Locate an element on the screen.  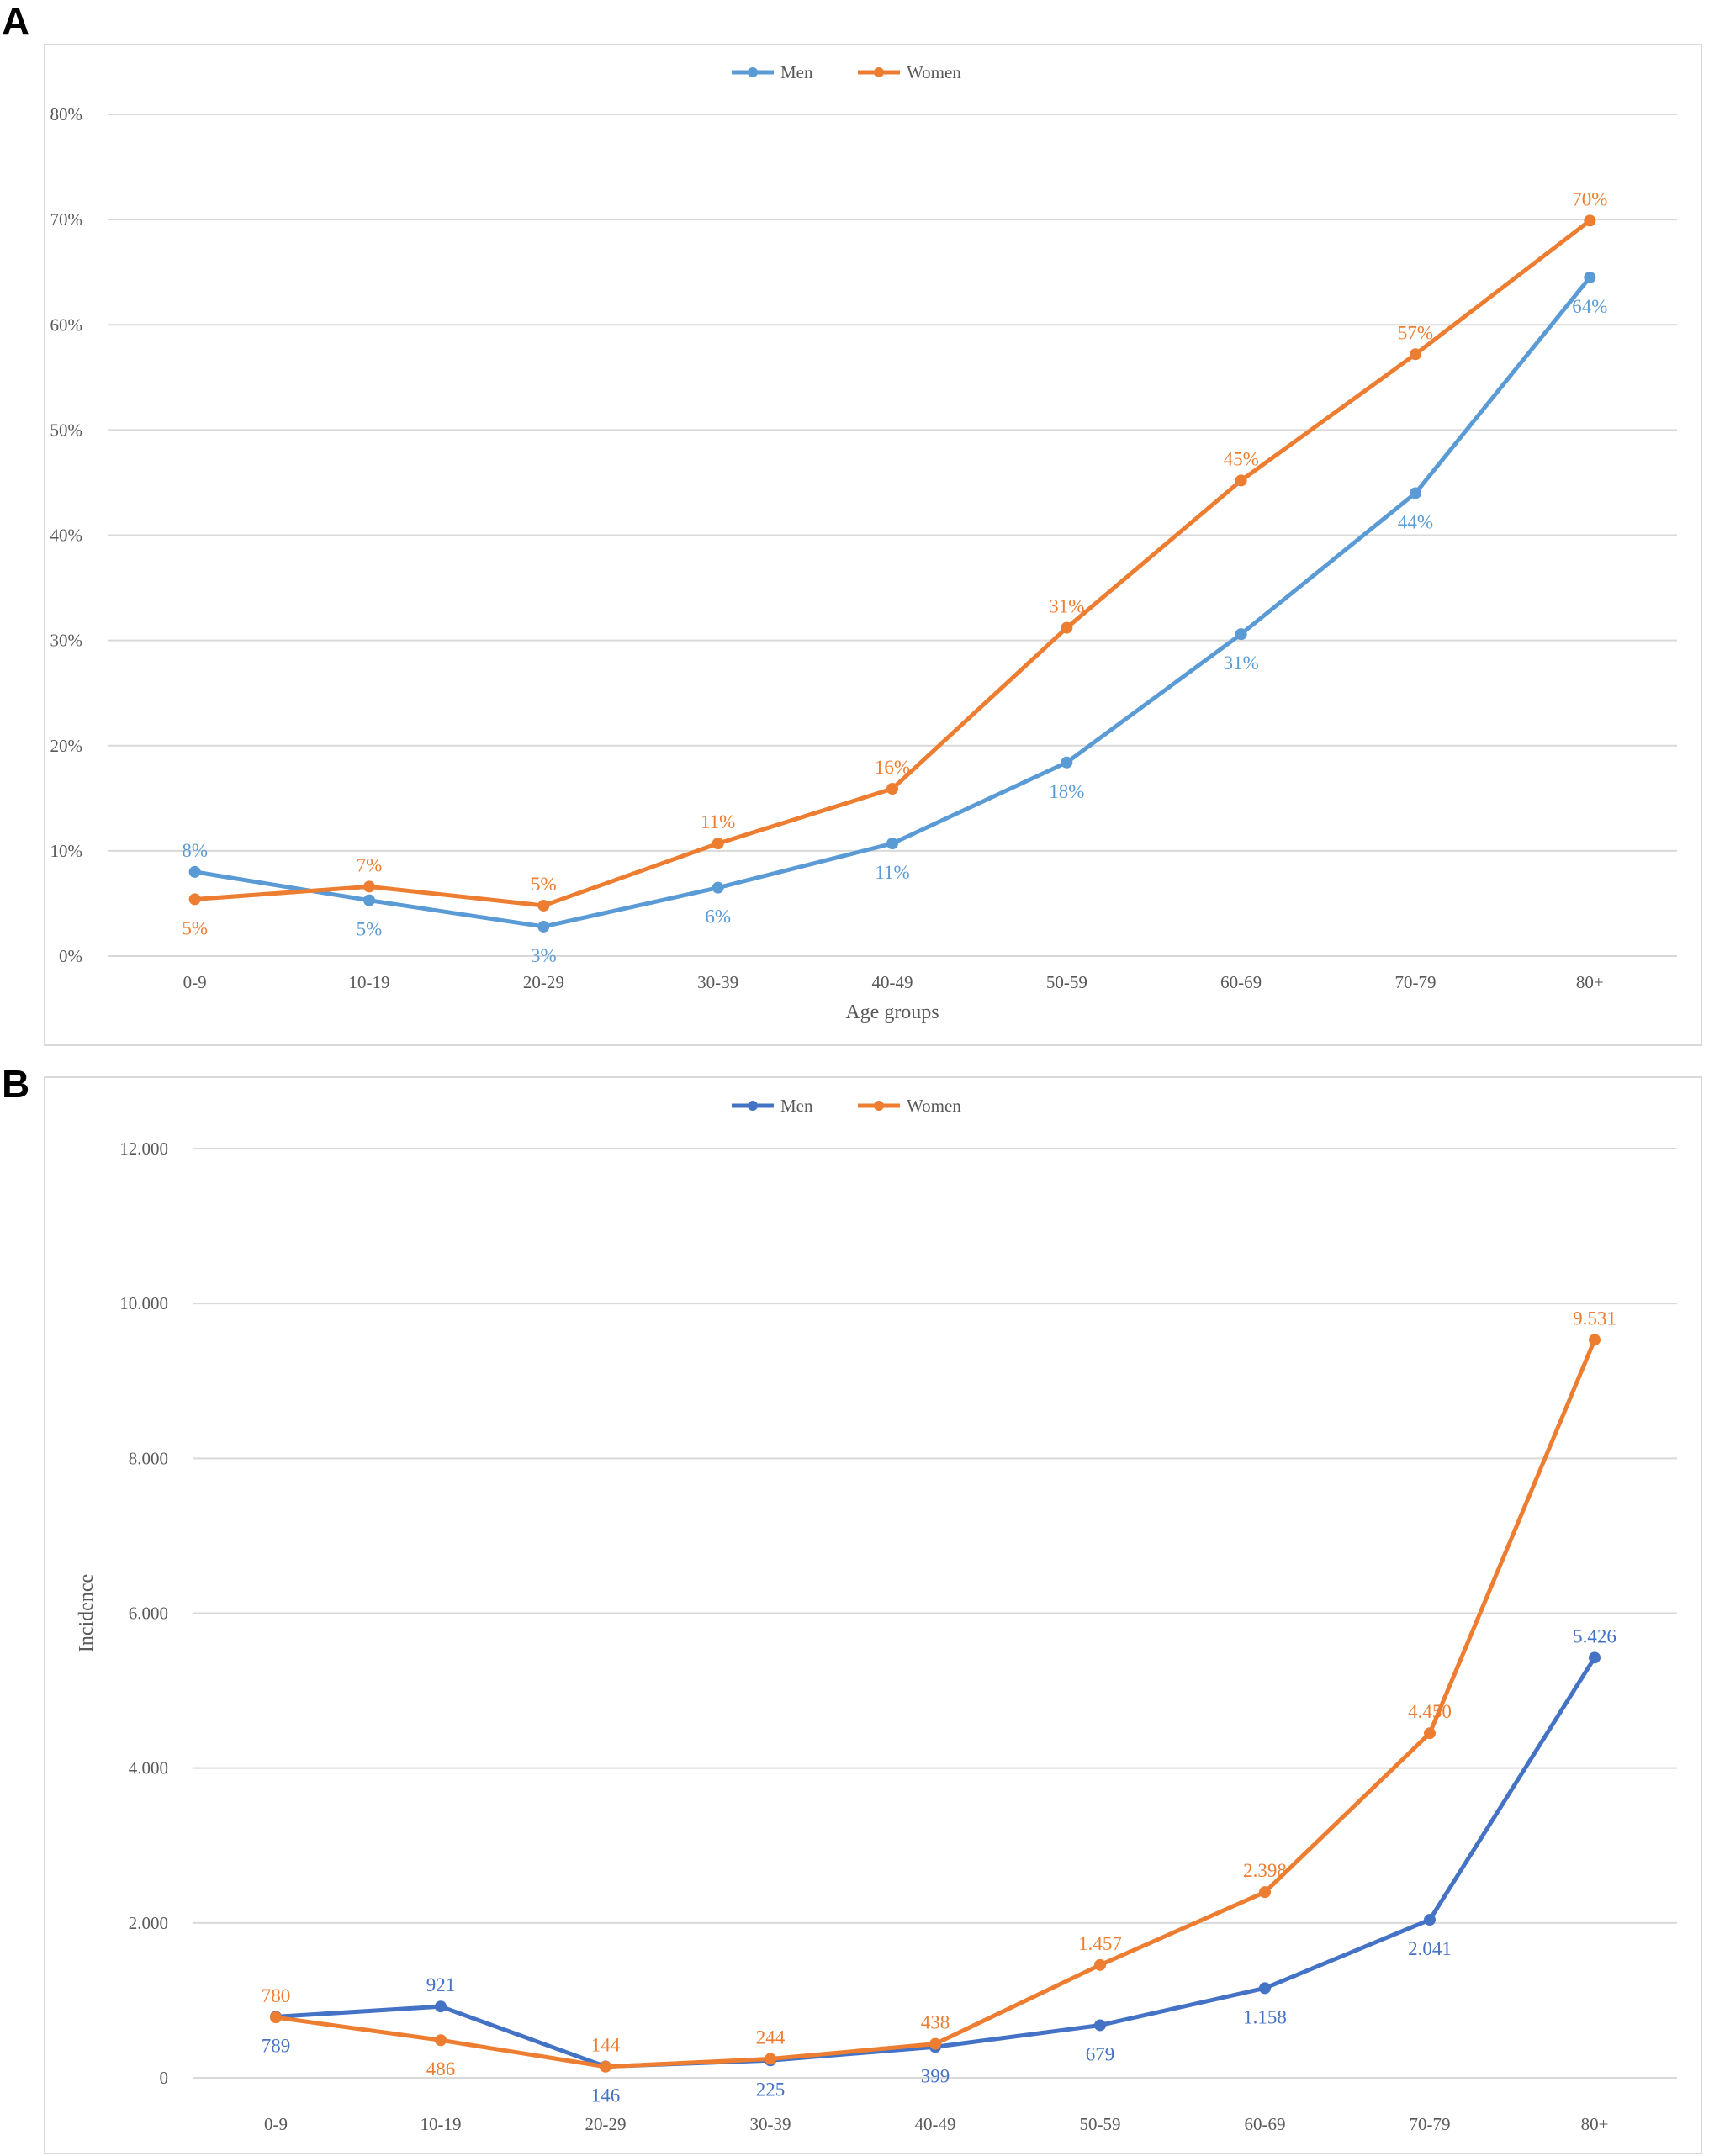
chart-a-data-label-men: 6% is located at coordinates (718, 916).